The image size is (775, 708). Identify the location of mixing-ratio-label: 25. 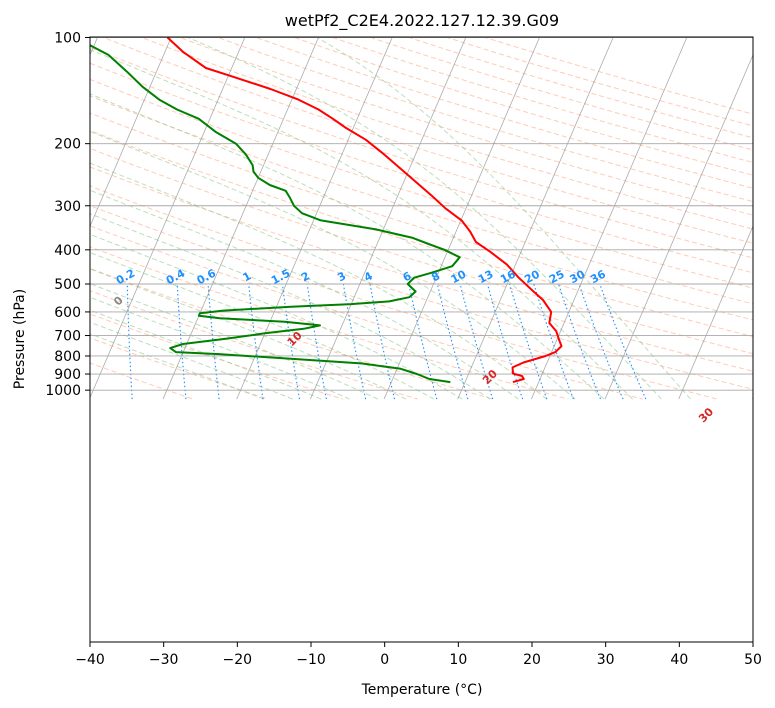
(557, 277).